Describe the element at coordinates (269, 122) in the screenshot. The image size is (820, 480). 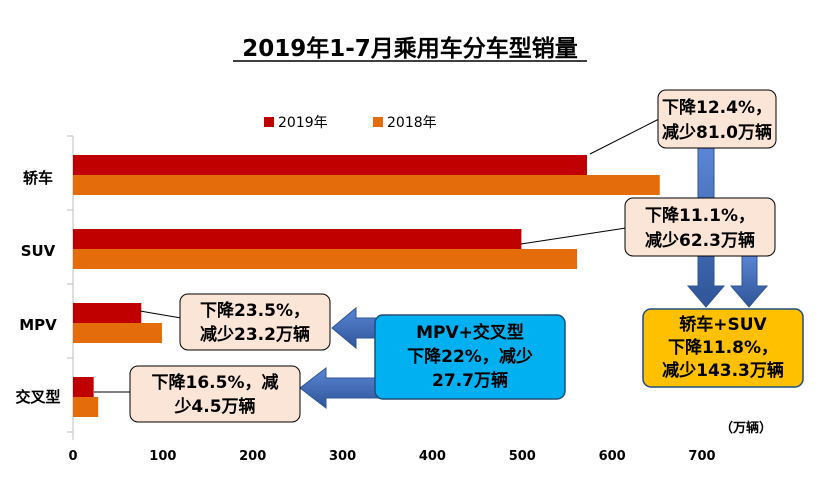
I see `legend-swatch-2019` at that location.